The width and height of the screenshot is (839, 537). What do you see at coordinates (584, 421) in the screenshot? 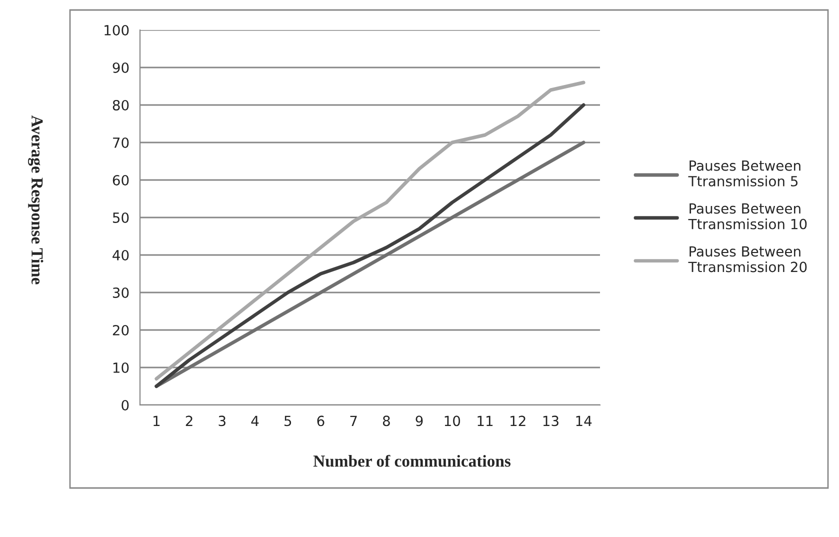
I see `x-tick-label: 14` at bounding box center [584, 421].